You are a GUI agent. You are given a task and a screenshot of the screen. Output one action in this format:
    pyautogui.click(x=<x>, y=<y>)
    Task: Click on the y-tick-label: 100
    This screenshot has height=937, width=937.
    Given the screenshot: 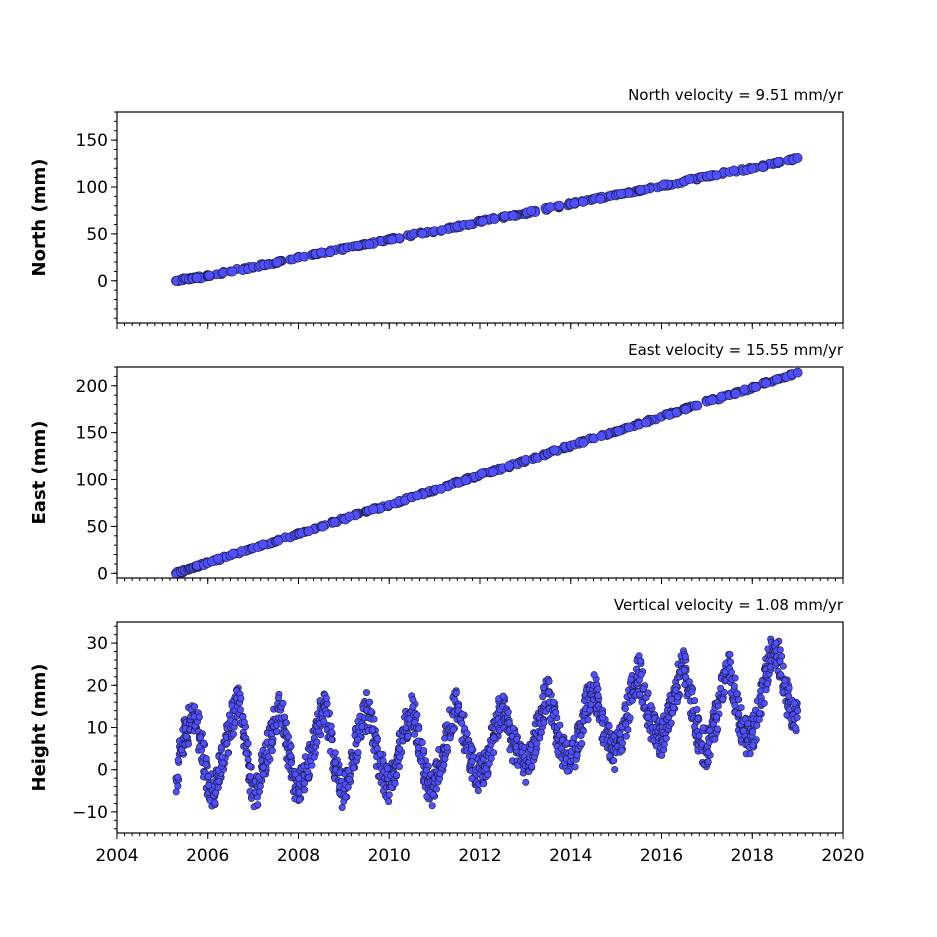 What is the action you would take?
    pyautogui.click(x=92, y=188)
    